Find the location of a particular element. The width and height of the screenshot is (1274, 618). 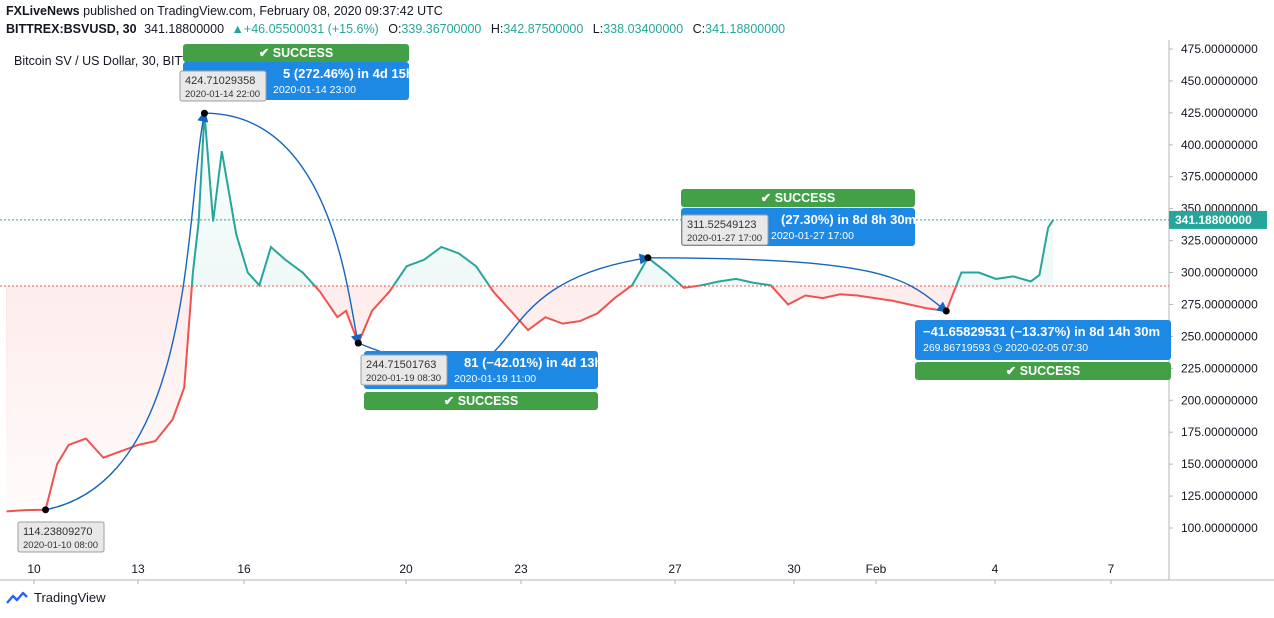

y-tick-label: 325.00000000 is located at coordinates (1219, 241).